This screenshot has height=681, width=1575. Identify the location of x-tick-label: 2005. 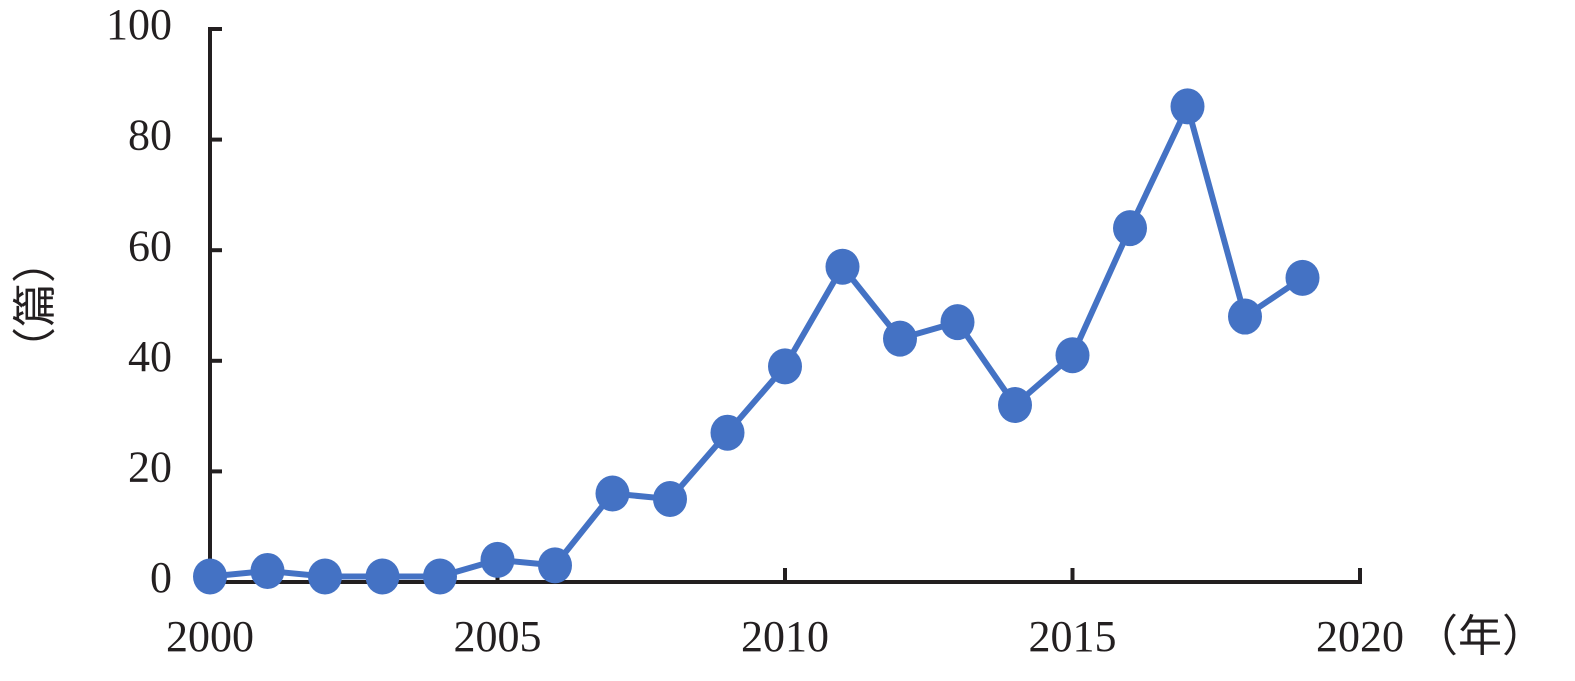
(498, 636).